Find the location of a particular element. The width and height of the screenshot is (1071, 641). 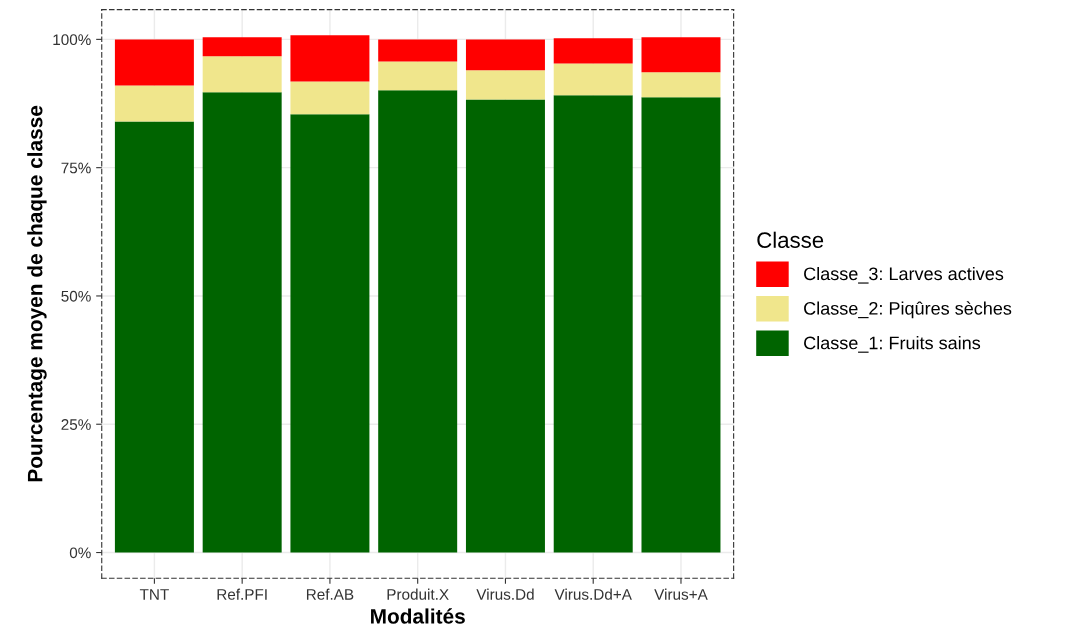

y-tick-label: 100% is located at coordinates (72, 40).